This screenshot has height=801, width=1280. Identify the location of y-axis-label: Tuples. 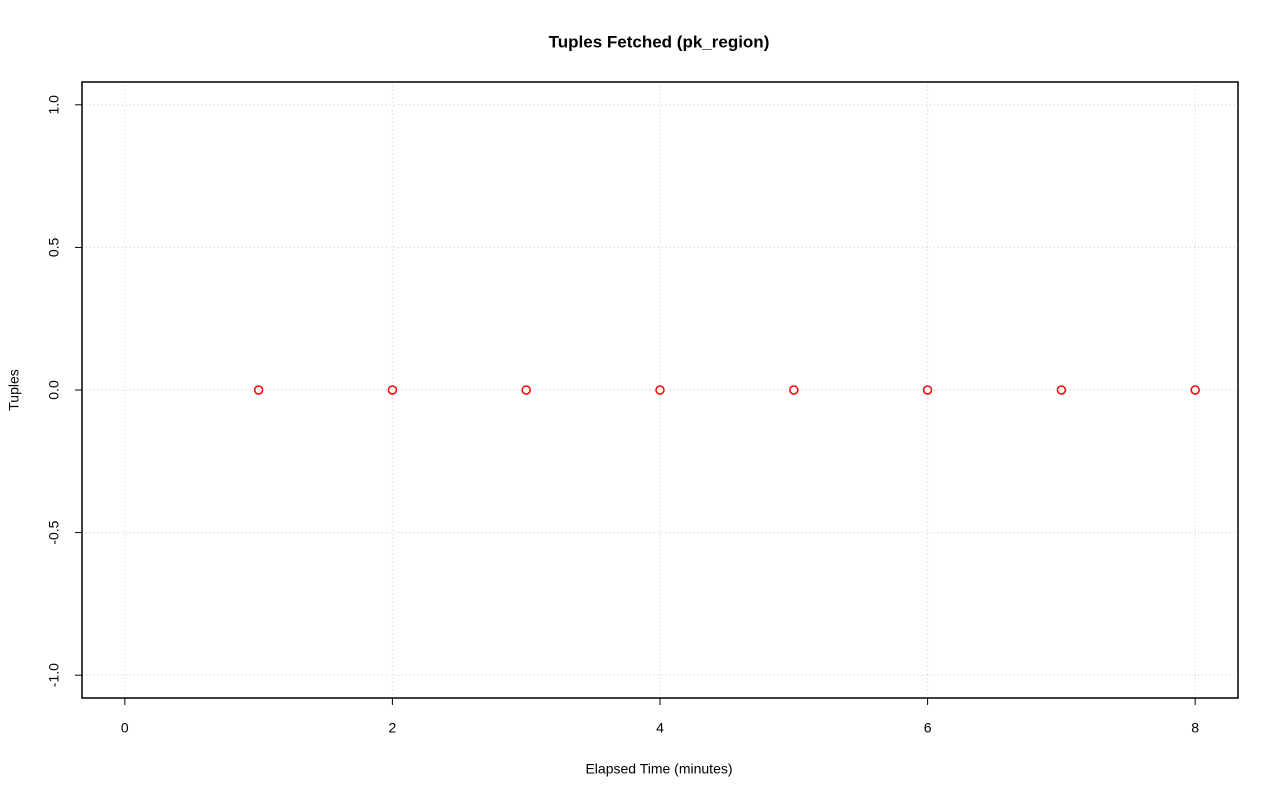
(14, 390).